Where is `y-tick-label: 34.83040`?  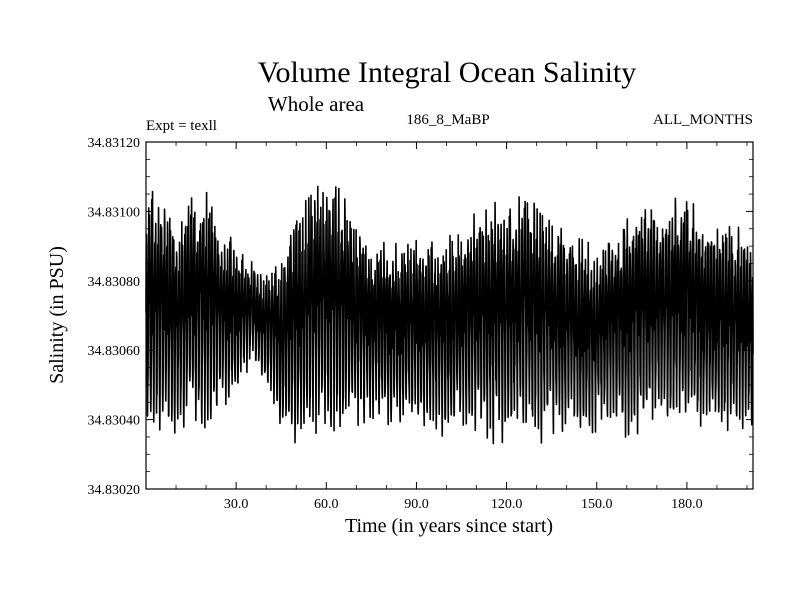
y-tick-label: 34.83040 is located at coordinates (114, 421).